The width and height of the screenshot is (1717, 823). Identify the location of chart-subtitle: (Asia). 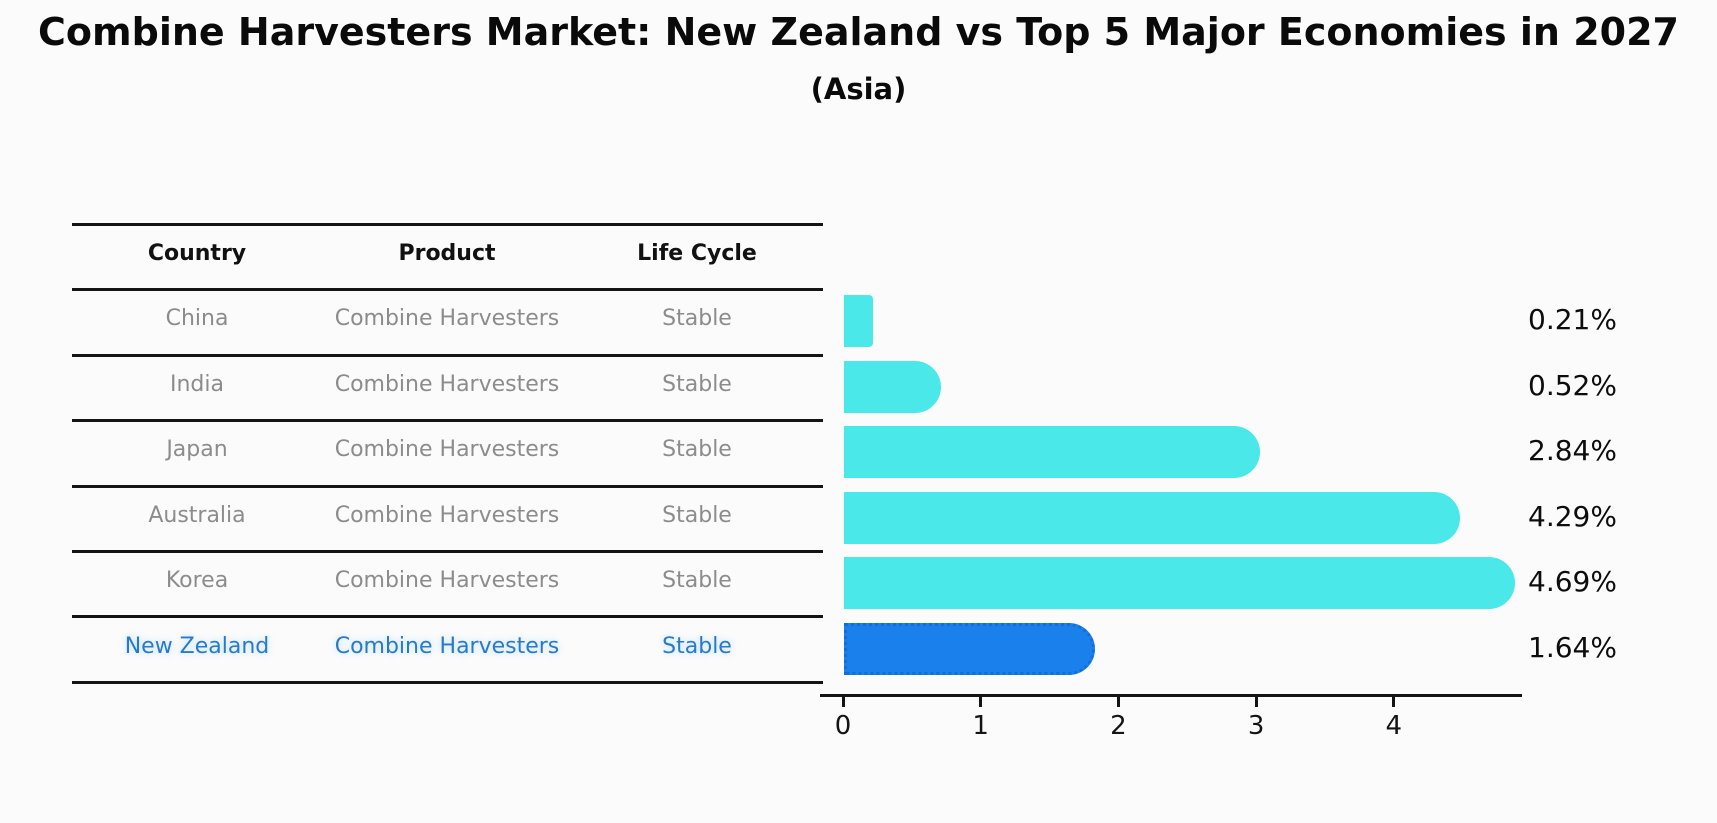
(858, 89).